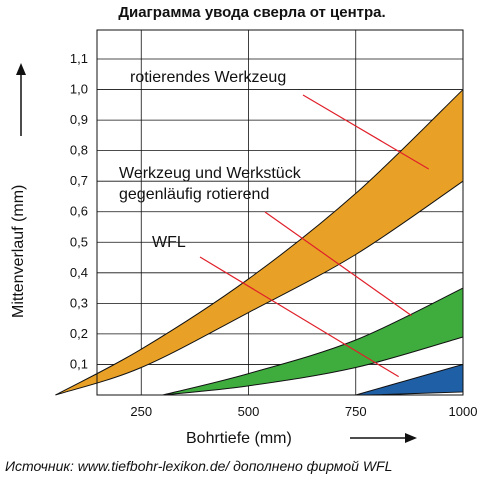  Describe the element at coordinates (79, 150) in the screenshot. I see `y-tick-label: 0,8` at that location.